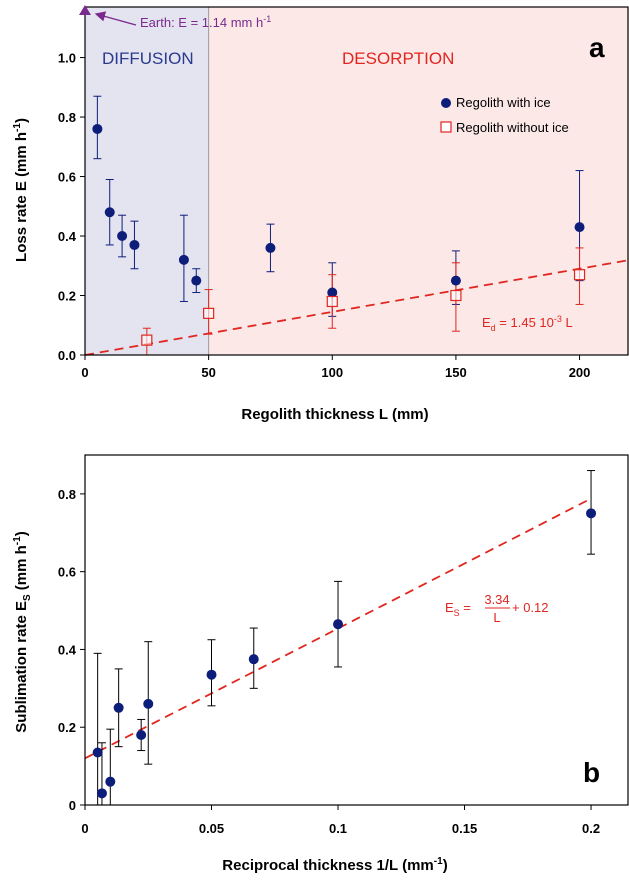  What do you see at coordinates (580, 372) in the screenshot?
I see `x-tick-label: 200` at bounding box center [580, 372].